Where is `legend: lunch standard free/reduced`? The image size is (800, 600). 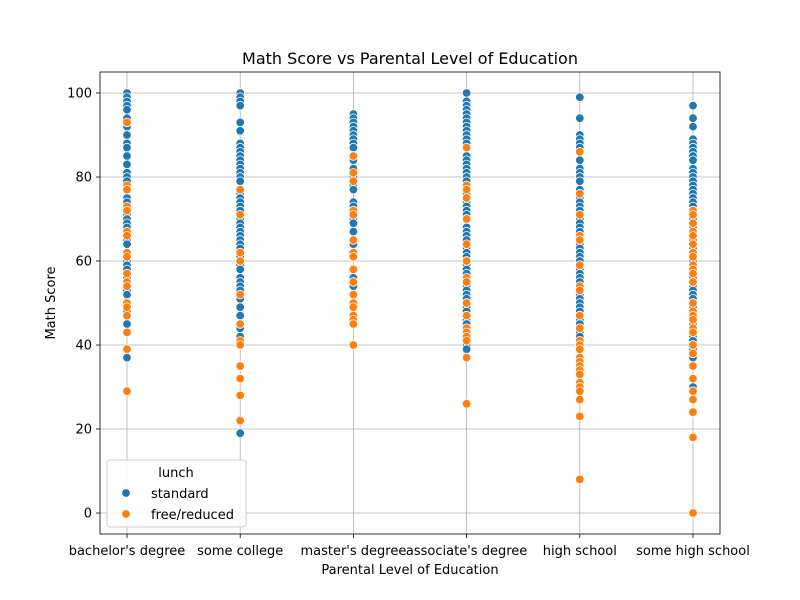 legend: lunch standard free/reduced is located at coordinates (176, 493).